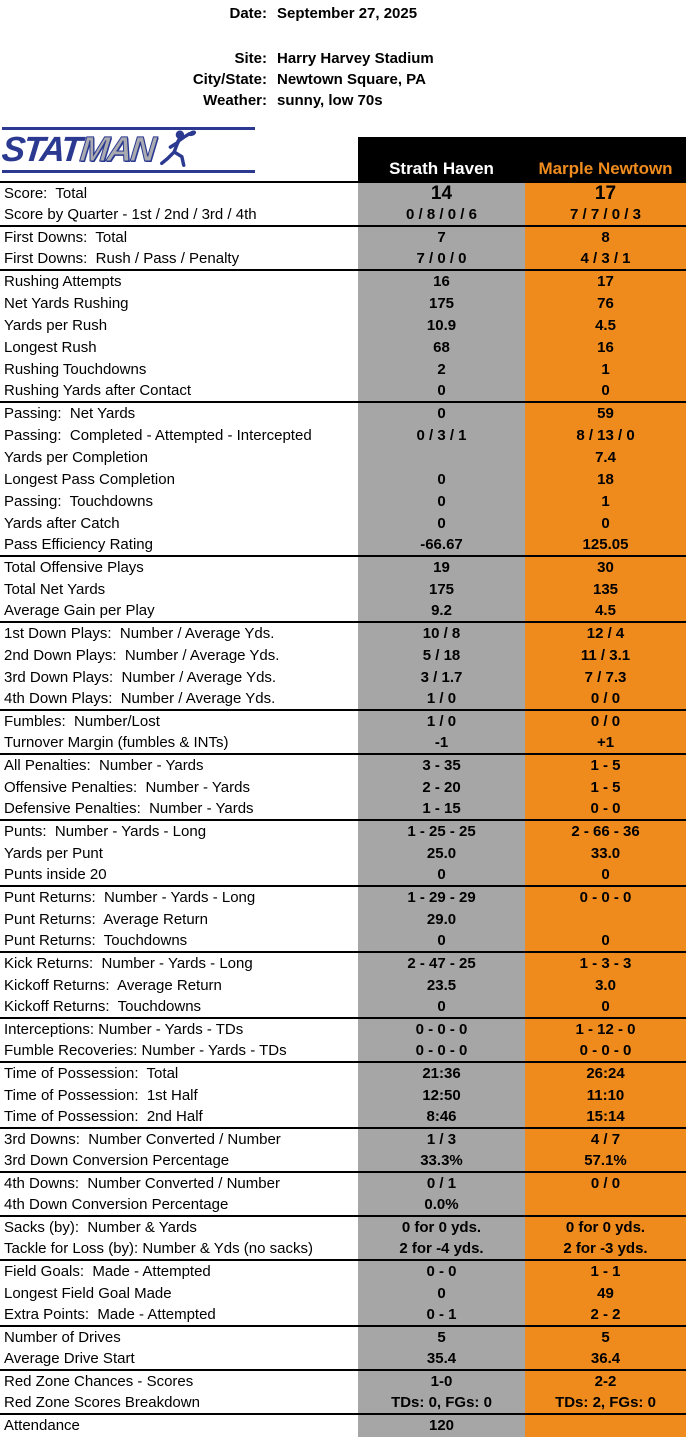 The image size is (686, 1437). I want to click on stat-value-home: 1 - 29 - 29, so click(441, 898).